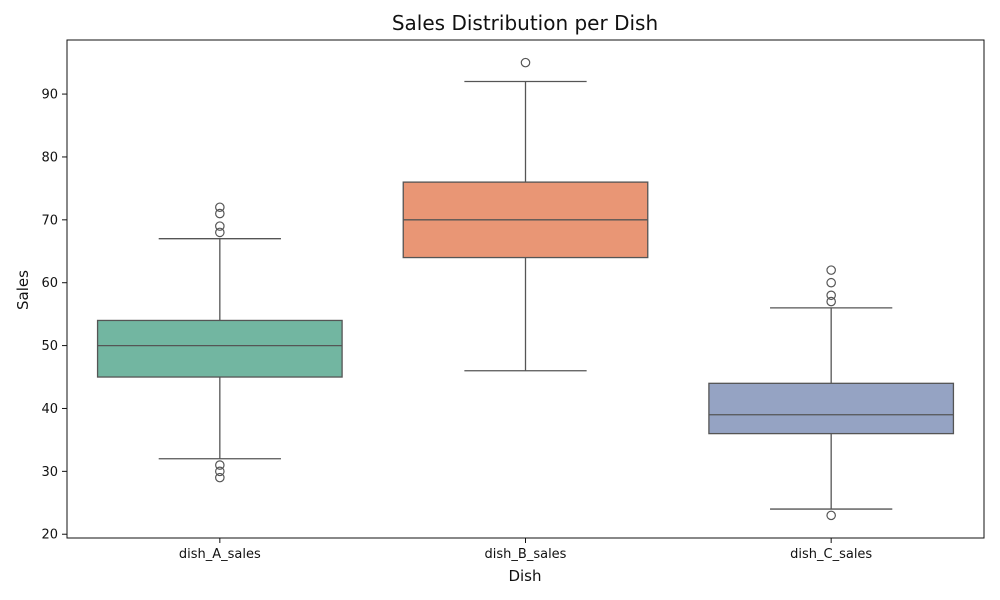 This screenshot has width=1000, height=600. Describe the element at coordinates (49, 95) in the screenshot. I see `y-tick-label: 90` at that location.